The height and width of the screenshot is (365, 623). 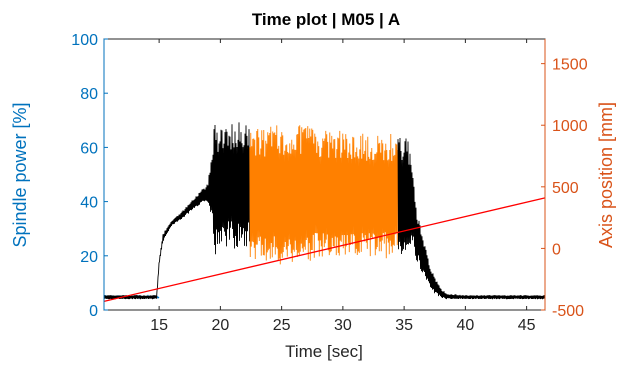 I want to click on chart-title: Time plot | M05 | A, so click(x=326, y=19).